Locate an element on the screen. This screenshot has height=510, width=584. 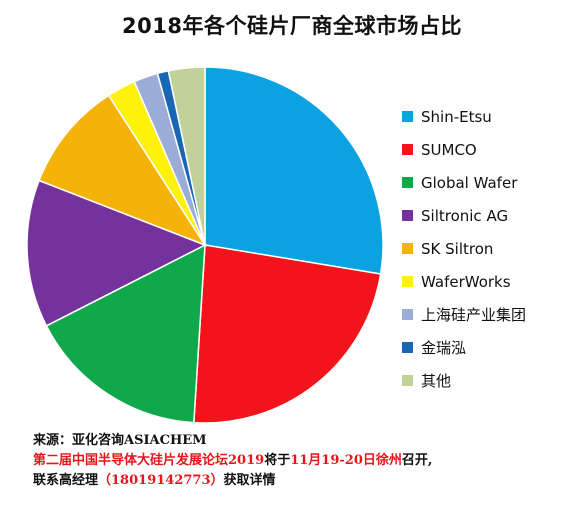
legend-item: Siltronic AG is located at coordinates (464, 215).